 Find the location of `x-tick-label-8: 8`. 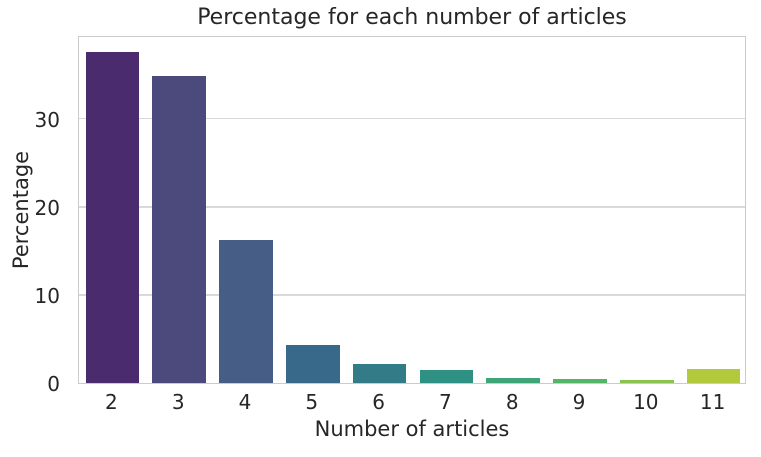

x-tick-label-8: 8 is located at coordinates (512, 402).